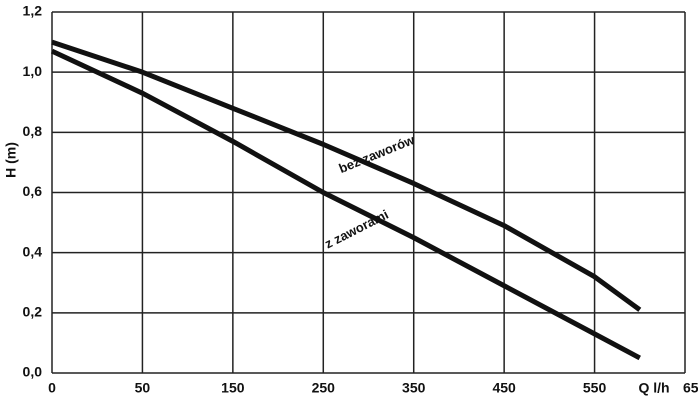 This screenshot has width=698, height=405. I want to click on x-tick-label: 150, so click(233, 388).